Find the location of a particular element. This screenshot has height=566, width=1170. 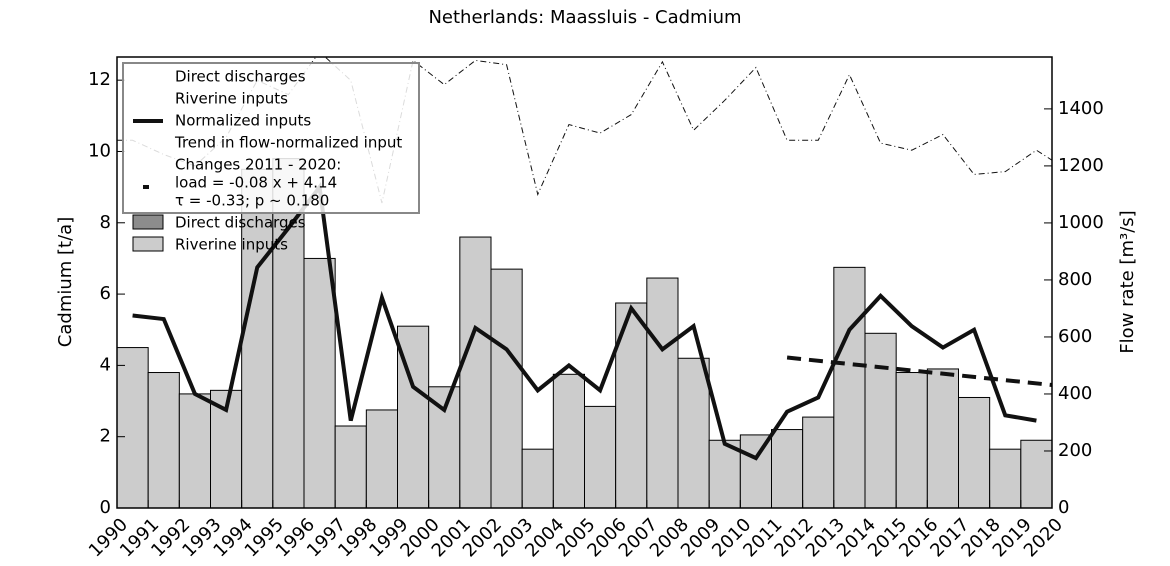

y-tick-label: 4 is located at coordinates (105, 364).